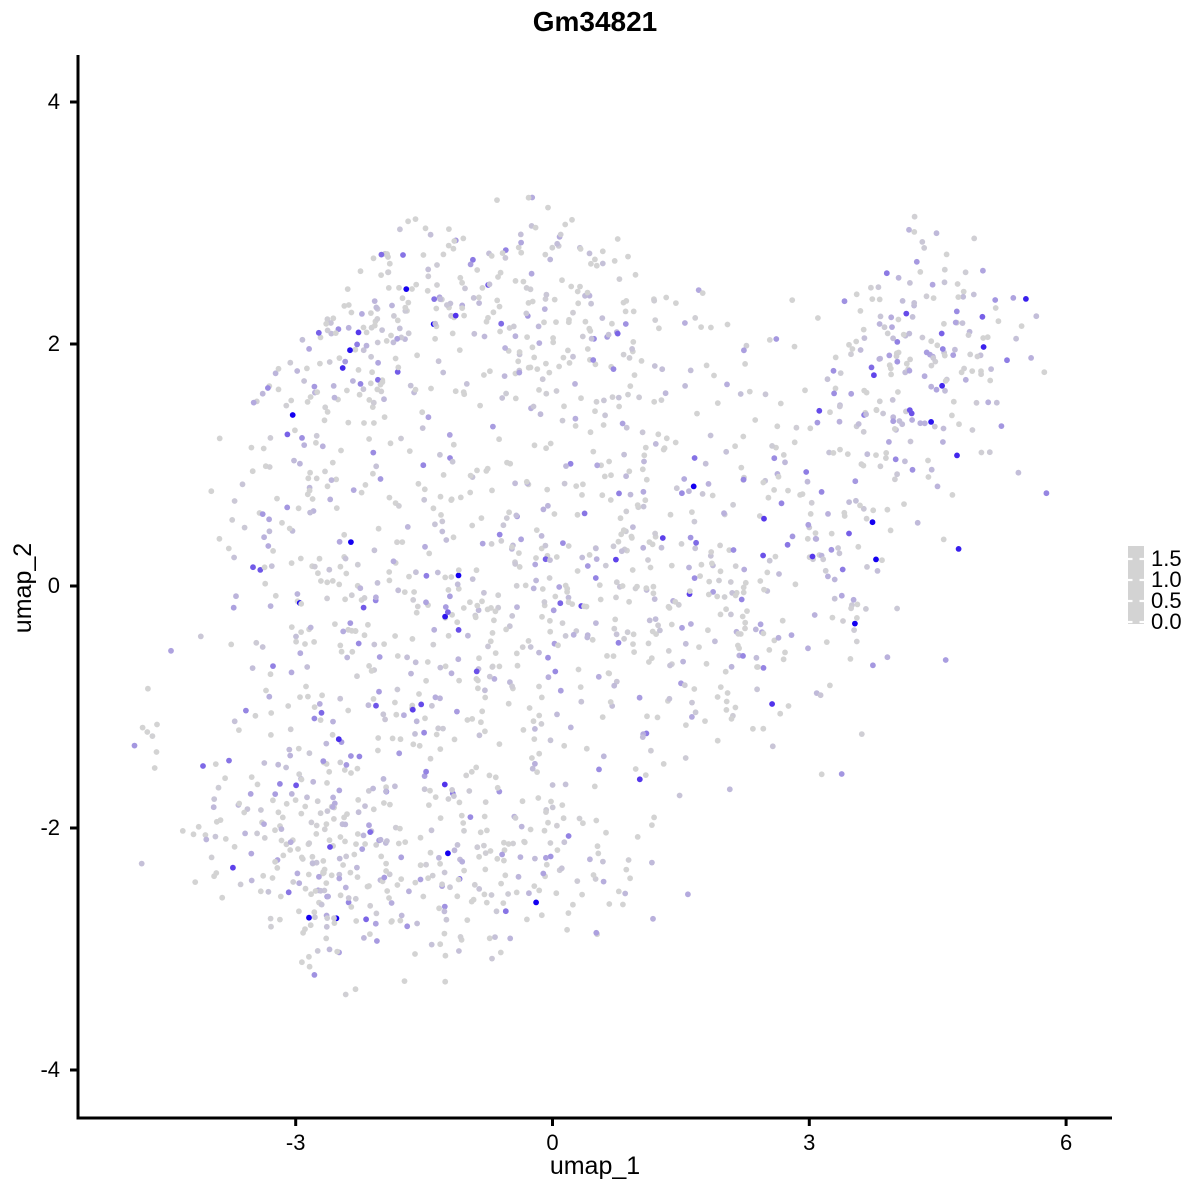  Describe the element at coordinates (595, 1166) in the screenshot. I see `x-axis-label: umap_1` at that location.